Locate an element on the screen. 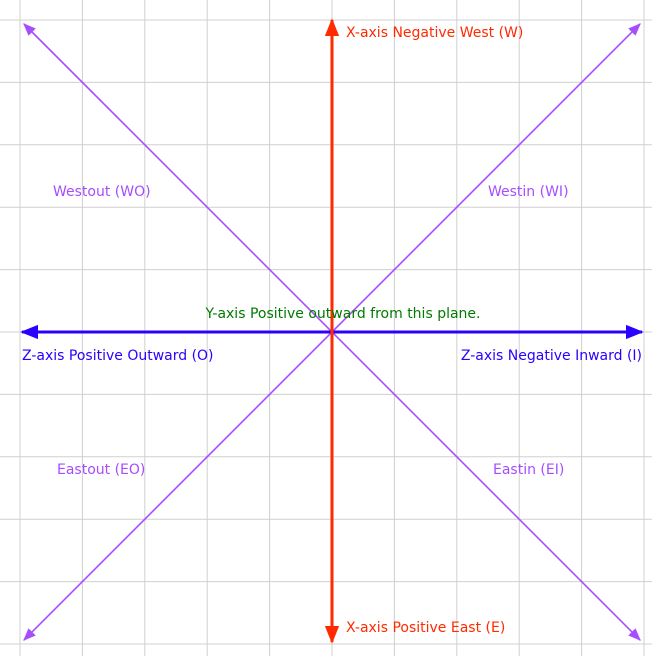 This screenshot has width=652, height=656. direction-label: Westout (WO) is located at coordinates (102, 192).